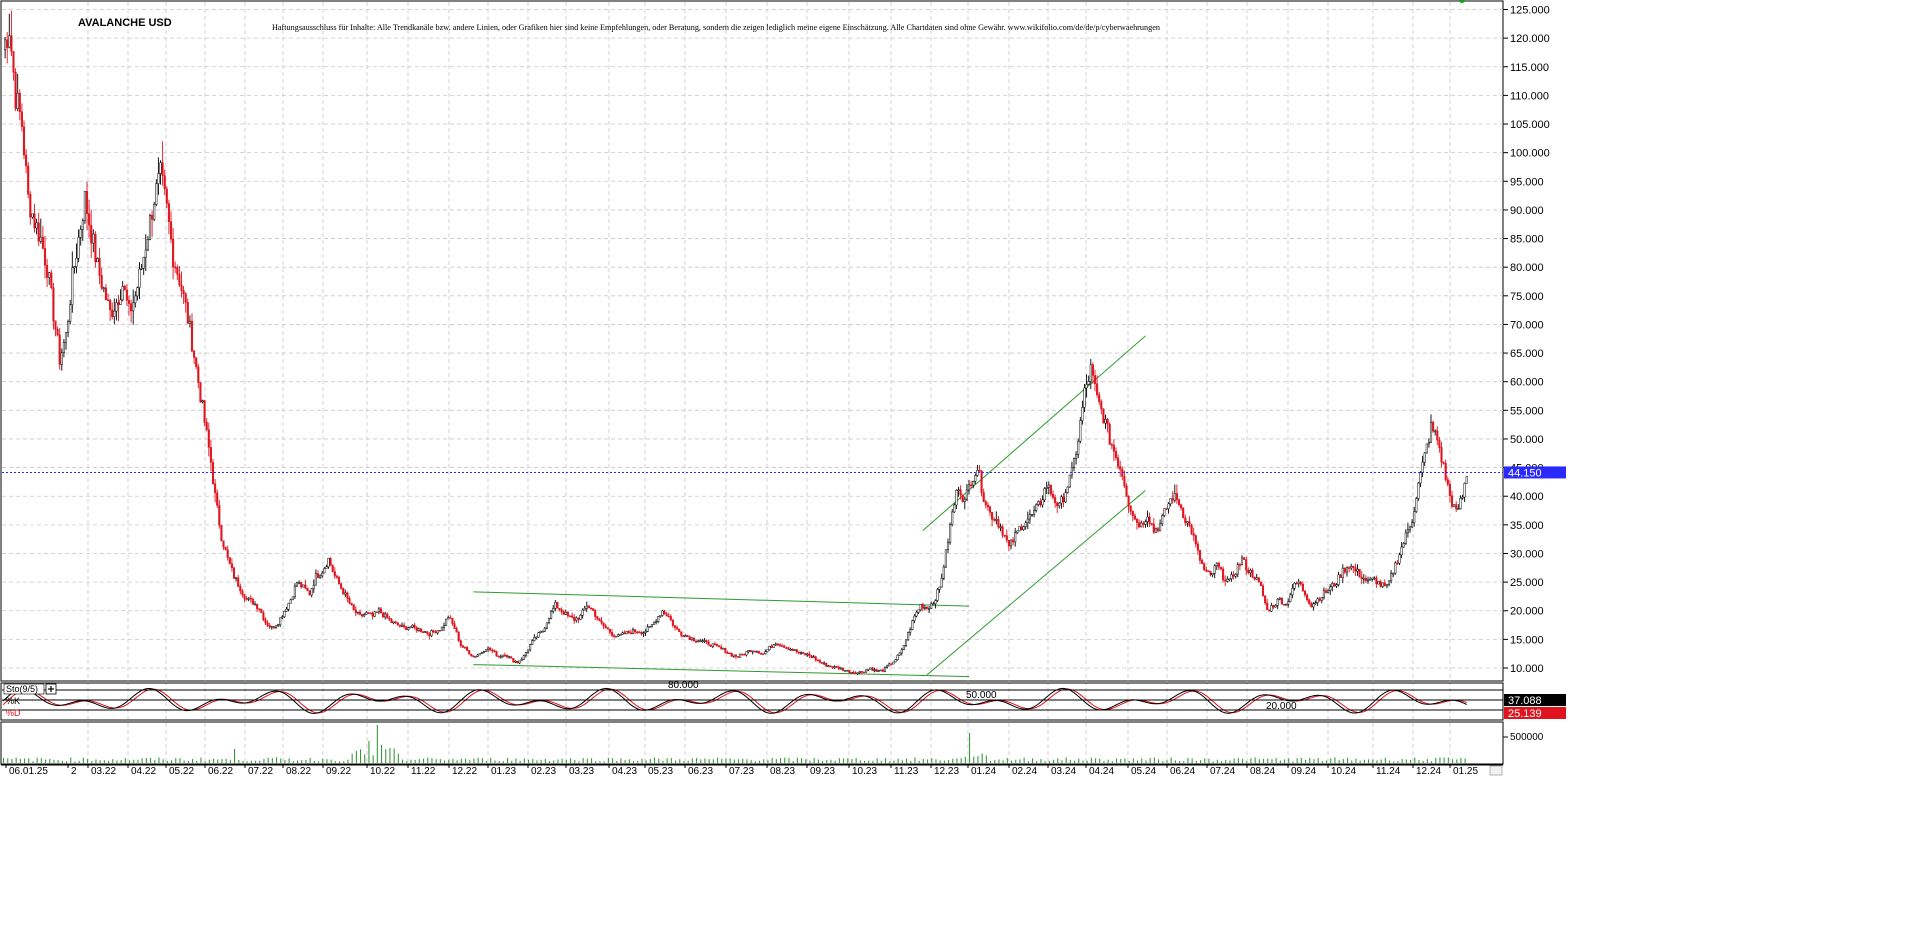 This screenshot has width=1916, height=948. What do you see at coordinates (1496, 770) in the screenshot?
I see `scroll-handle` at bounding box center [1496, 770].